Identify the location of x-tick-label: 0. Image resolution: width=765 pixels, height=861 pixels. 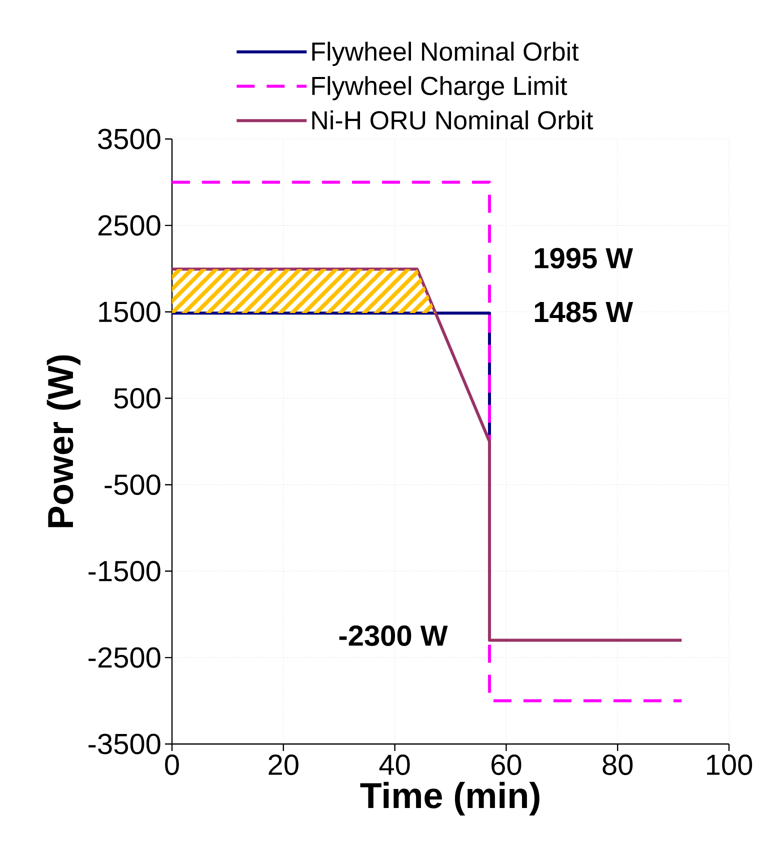
(172, 765).